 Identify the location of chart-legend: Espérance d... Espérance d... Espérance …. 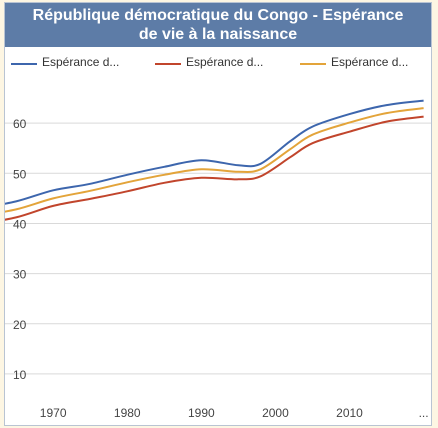
(218, 63).